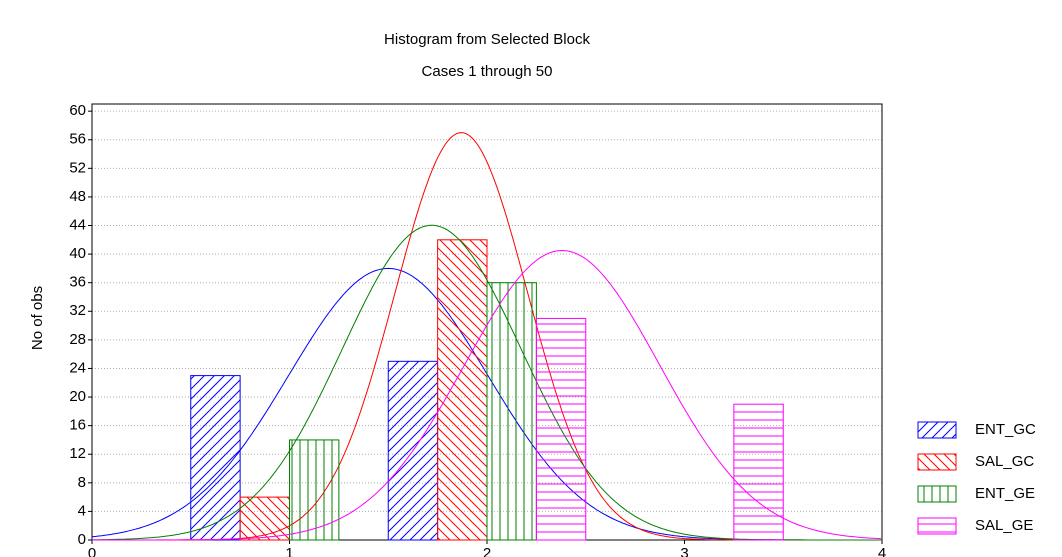  What do you see at coordinates (77, 224) in the screenshot?
I see `y-tick-label: 44` at bounding box center [77, 224].